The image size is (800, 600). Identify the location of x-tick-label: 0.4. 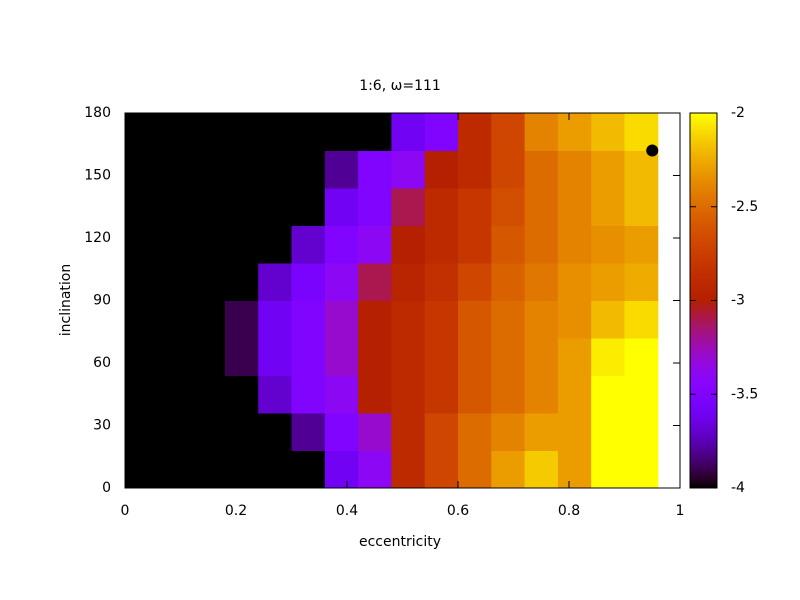
(347, 511).